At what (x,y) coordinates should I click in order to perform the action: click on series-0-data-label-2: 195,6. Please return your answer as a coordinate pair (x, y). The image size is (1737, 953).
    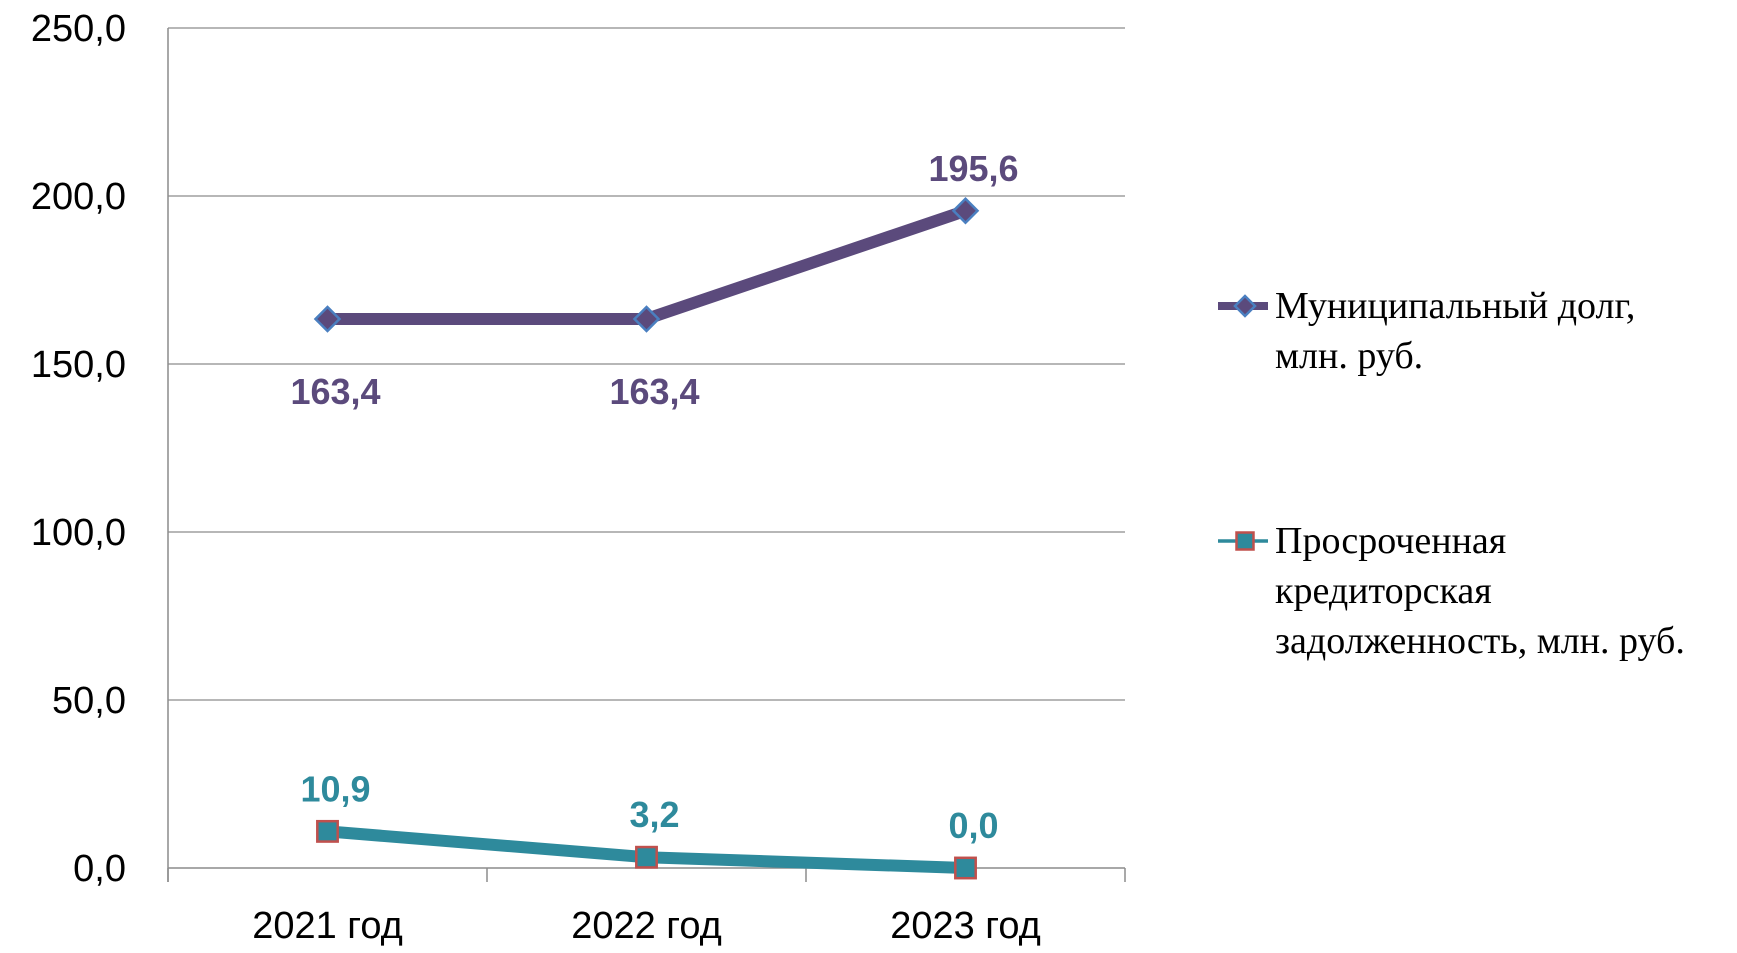
    Looking at the image, I should click on (973, 168).